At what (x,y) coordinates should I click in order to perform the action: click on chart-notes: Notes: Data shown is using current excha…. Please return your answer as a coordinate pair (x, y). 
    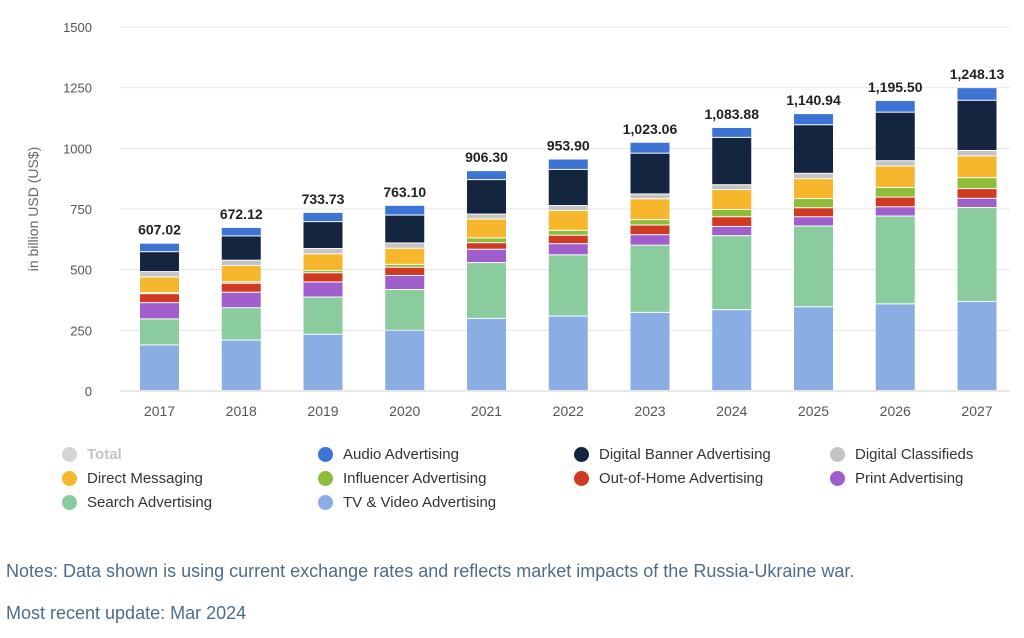
    Looking at the image, I should click on (430, 571).